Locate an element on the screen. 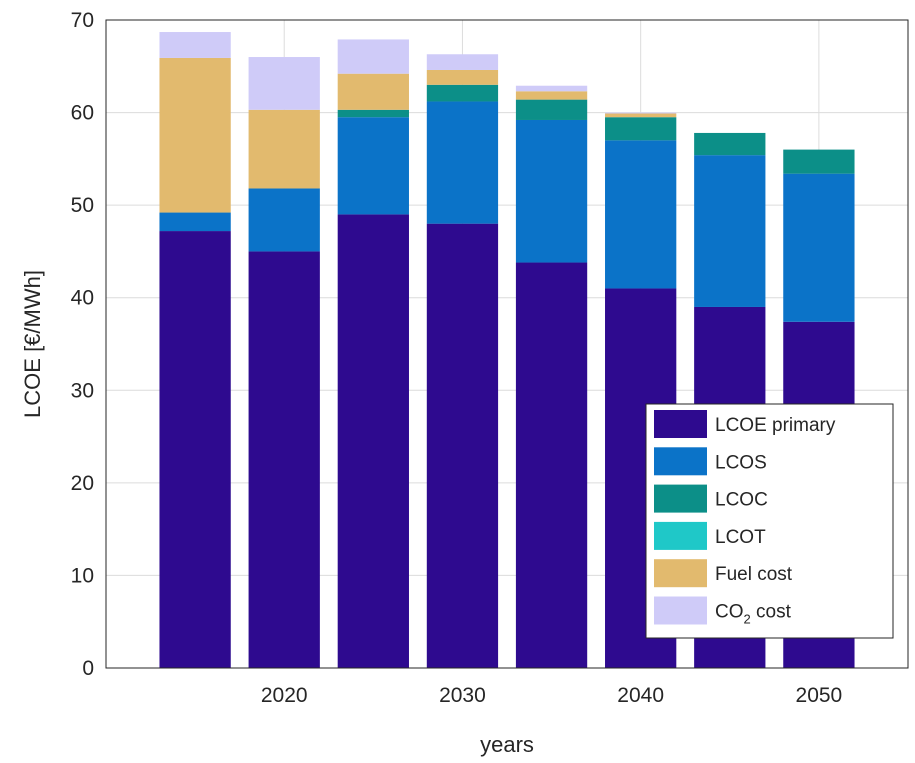 The height and width of the screenshot is (763, 915). y-tick-label: 40 is located at coordinates (82, 298).